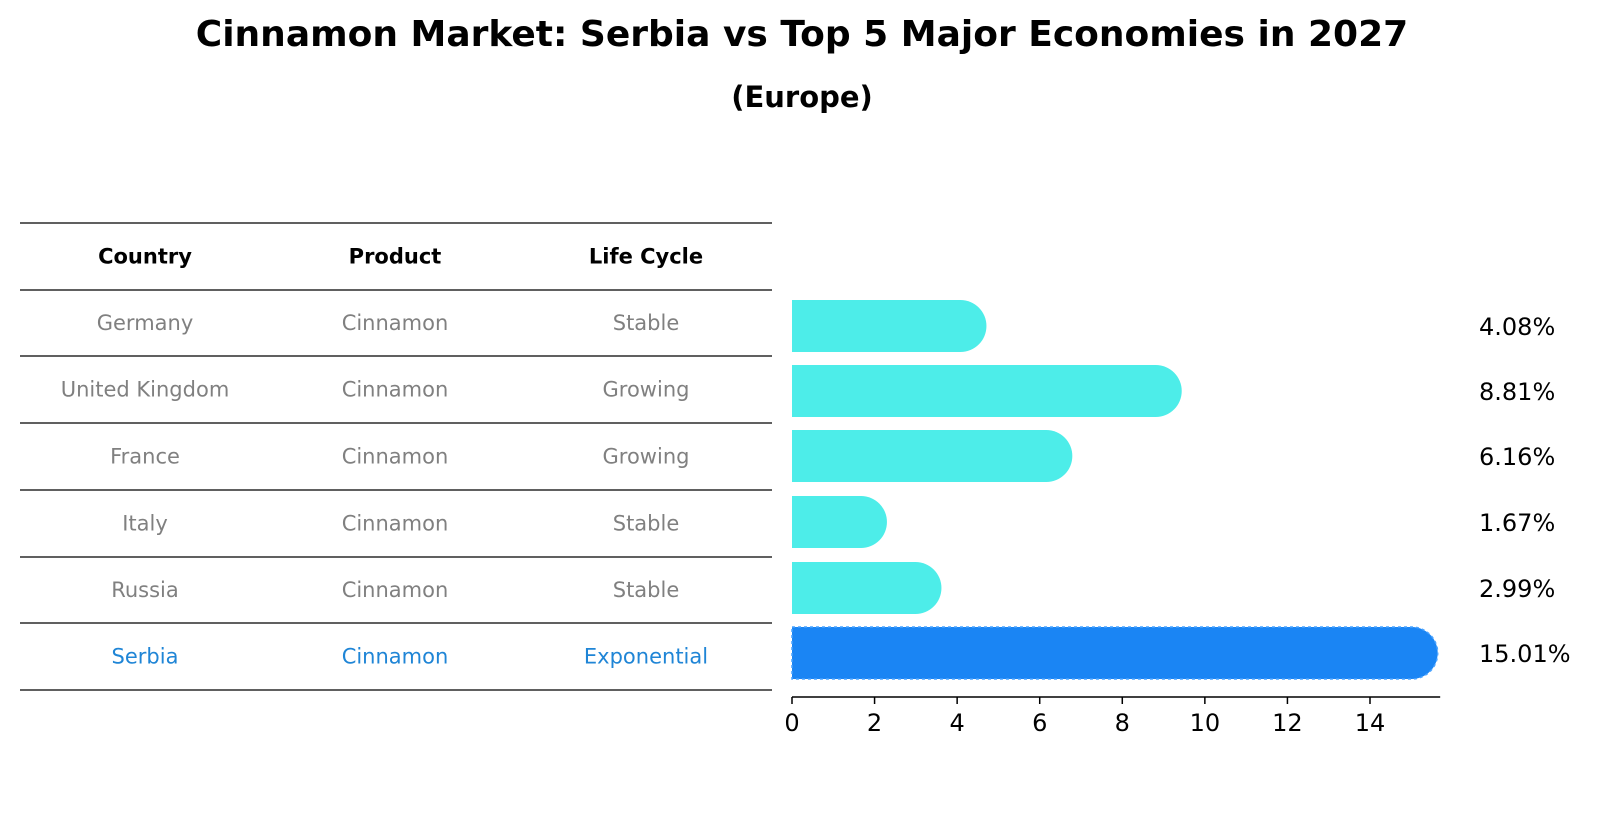 The width and height of the screenshot is (1604, 823). Describe the element at coordinates (1525, 654) in the screenshot. I see `bar-value-label: 15.01%` at that location.